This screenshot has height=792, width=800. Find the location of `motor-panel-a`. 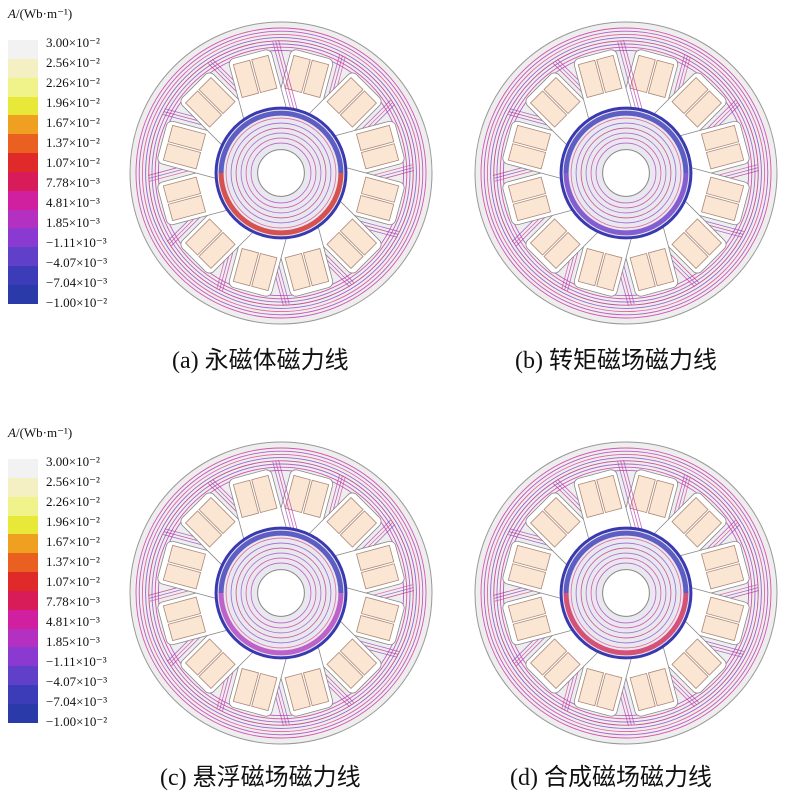

motor-panel-a is located at coordinates (281, 173).